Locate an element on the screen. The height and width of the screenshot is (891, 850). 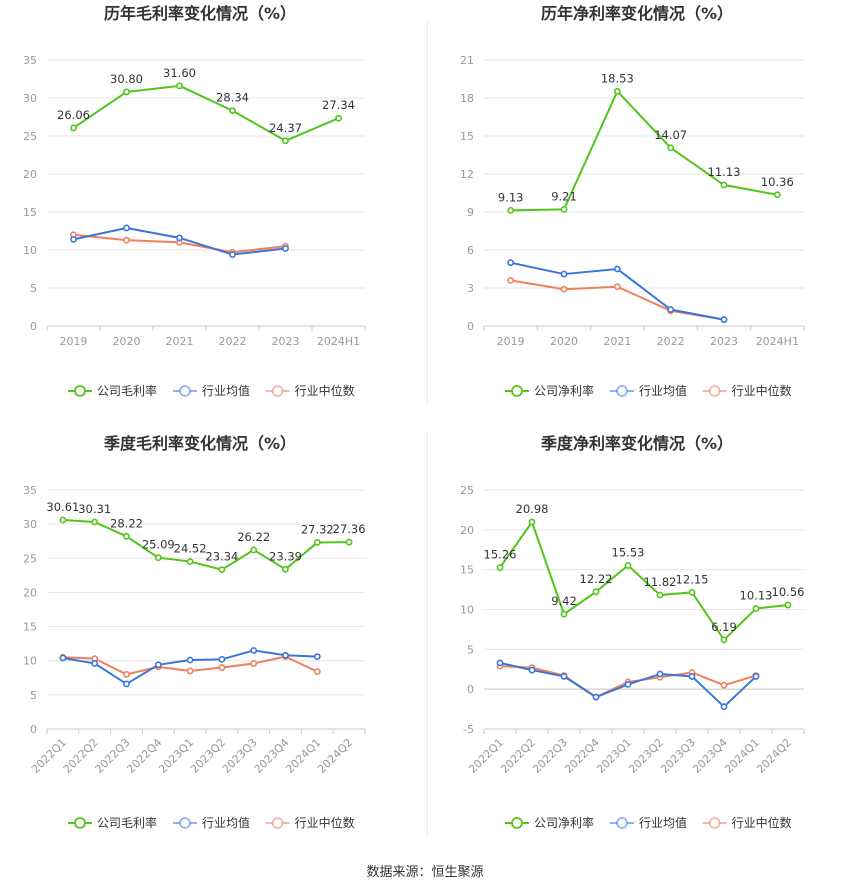
legend-label: 公司毛利率 is located at coordinates (127, 390).